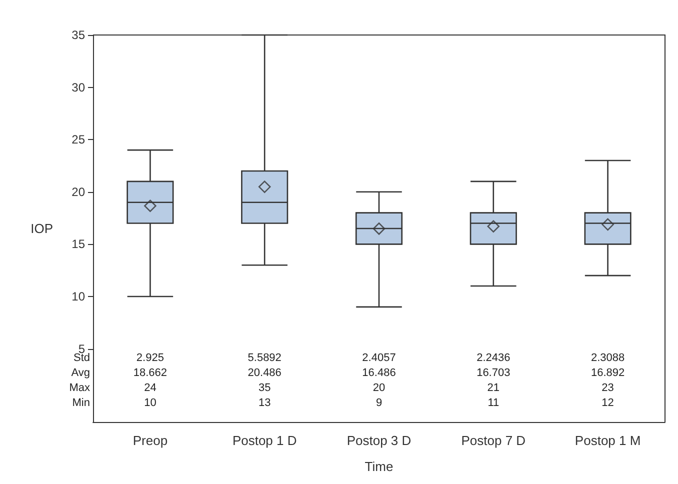  What do you see at coordinates (79, 35) in the screenshot?
I see `y-tick-label: 35` at bounding box center [79, 35].